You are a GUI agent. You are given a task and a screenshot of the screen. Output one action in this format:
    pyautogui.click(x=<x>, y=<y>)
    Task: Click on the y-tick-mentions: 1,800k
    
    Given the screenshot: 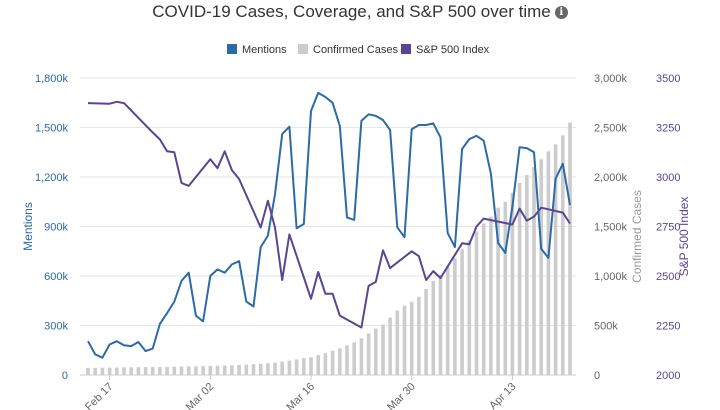 What is the action you would take?
    pyautogui.click(x=52, y=79)
    